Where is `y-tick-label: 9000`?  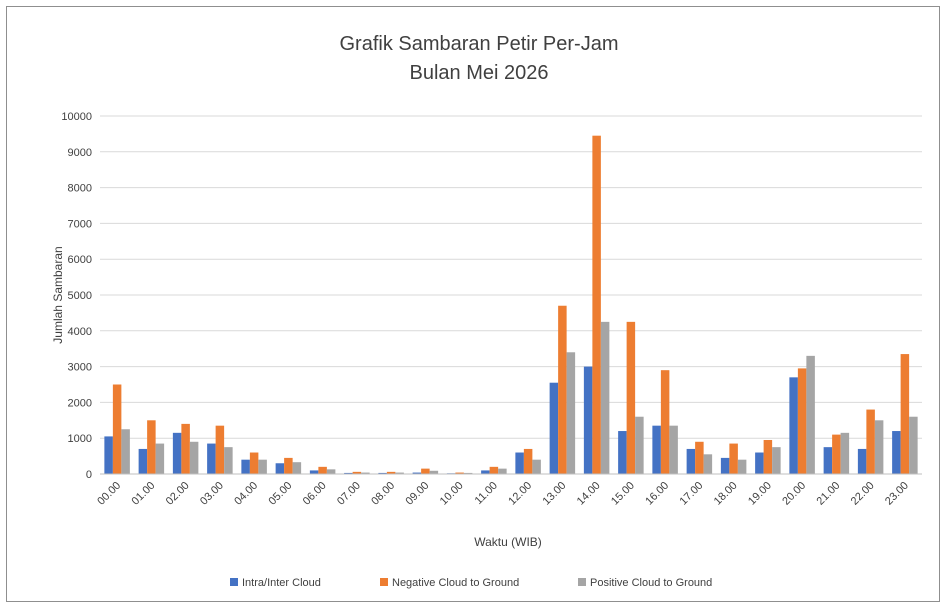
y-tick-label: 9000 is located at coordinates (80, 153).